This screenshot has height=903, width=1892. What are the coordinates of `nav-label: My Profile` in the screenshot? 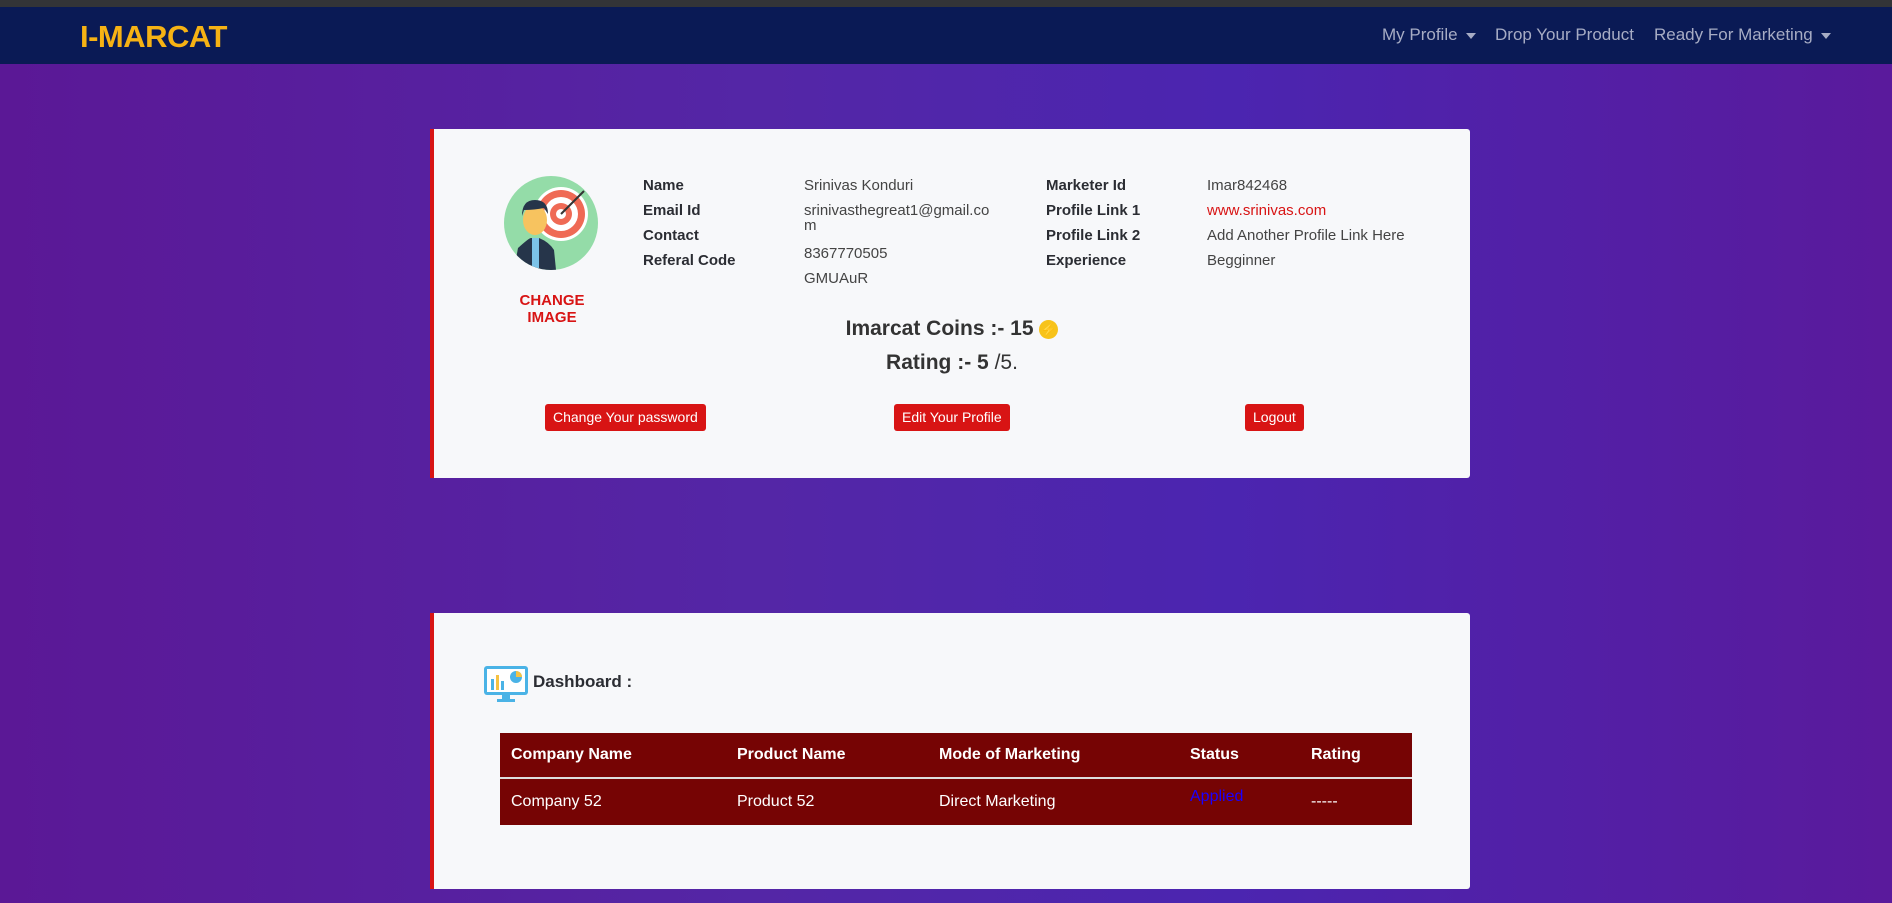 It's located at (1420, 34).